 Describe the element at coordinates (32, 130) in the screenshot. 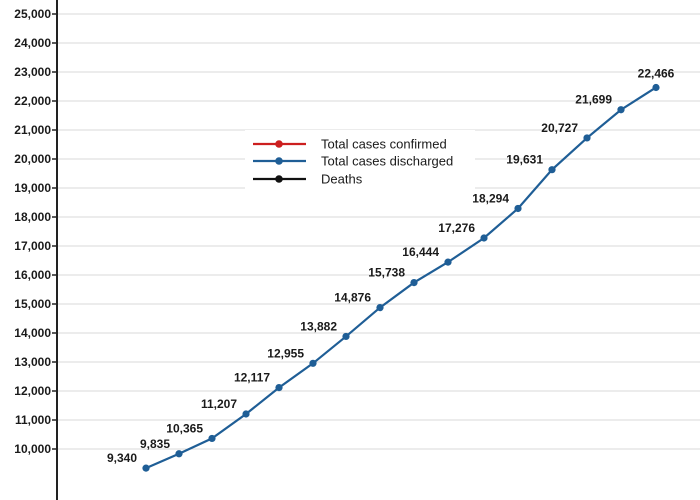

I see `y-tick-label: 21,000` at that location.